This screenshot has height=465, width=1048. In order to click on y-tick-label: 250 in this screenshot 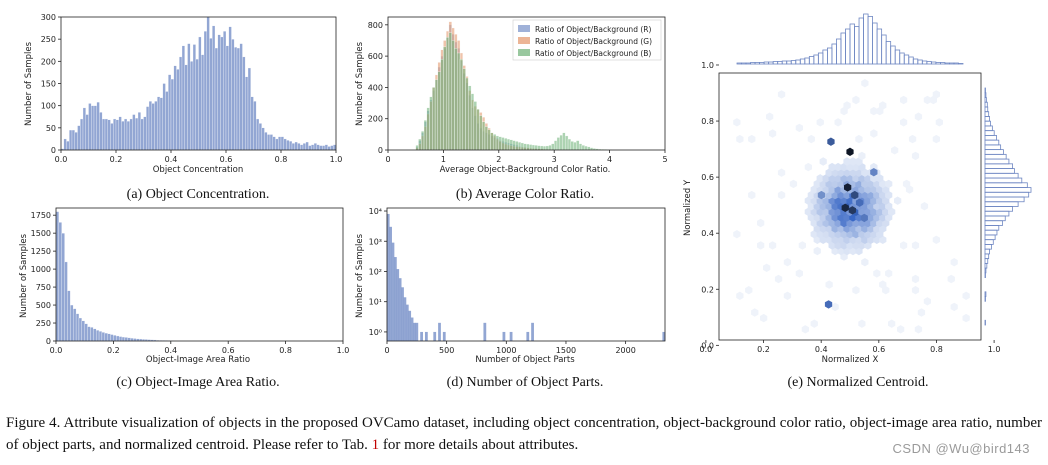, I will do `click(48, 39)`.